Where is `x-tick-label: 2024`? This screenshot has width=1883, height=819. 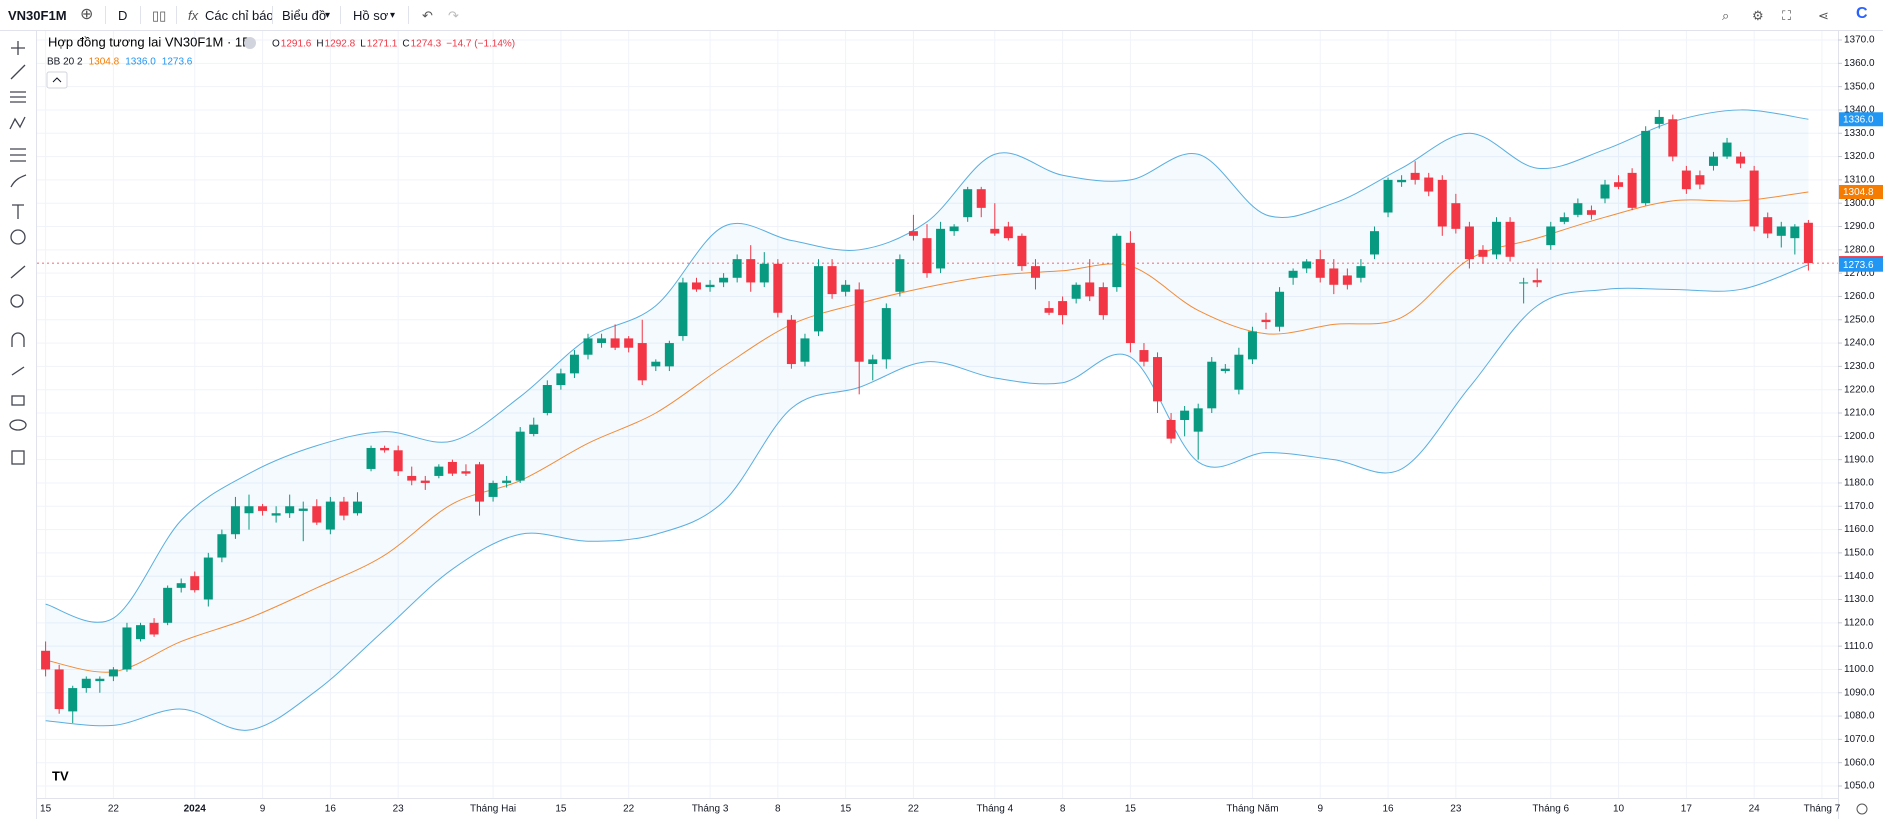 x-tick-label: 2024 is located at coordinates (195, 809).